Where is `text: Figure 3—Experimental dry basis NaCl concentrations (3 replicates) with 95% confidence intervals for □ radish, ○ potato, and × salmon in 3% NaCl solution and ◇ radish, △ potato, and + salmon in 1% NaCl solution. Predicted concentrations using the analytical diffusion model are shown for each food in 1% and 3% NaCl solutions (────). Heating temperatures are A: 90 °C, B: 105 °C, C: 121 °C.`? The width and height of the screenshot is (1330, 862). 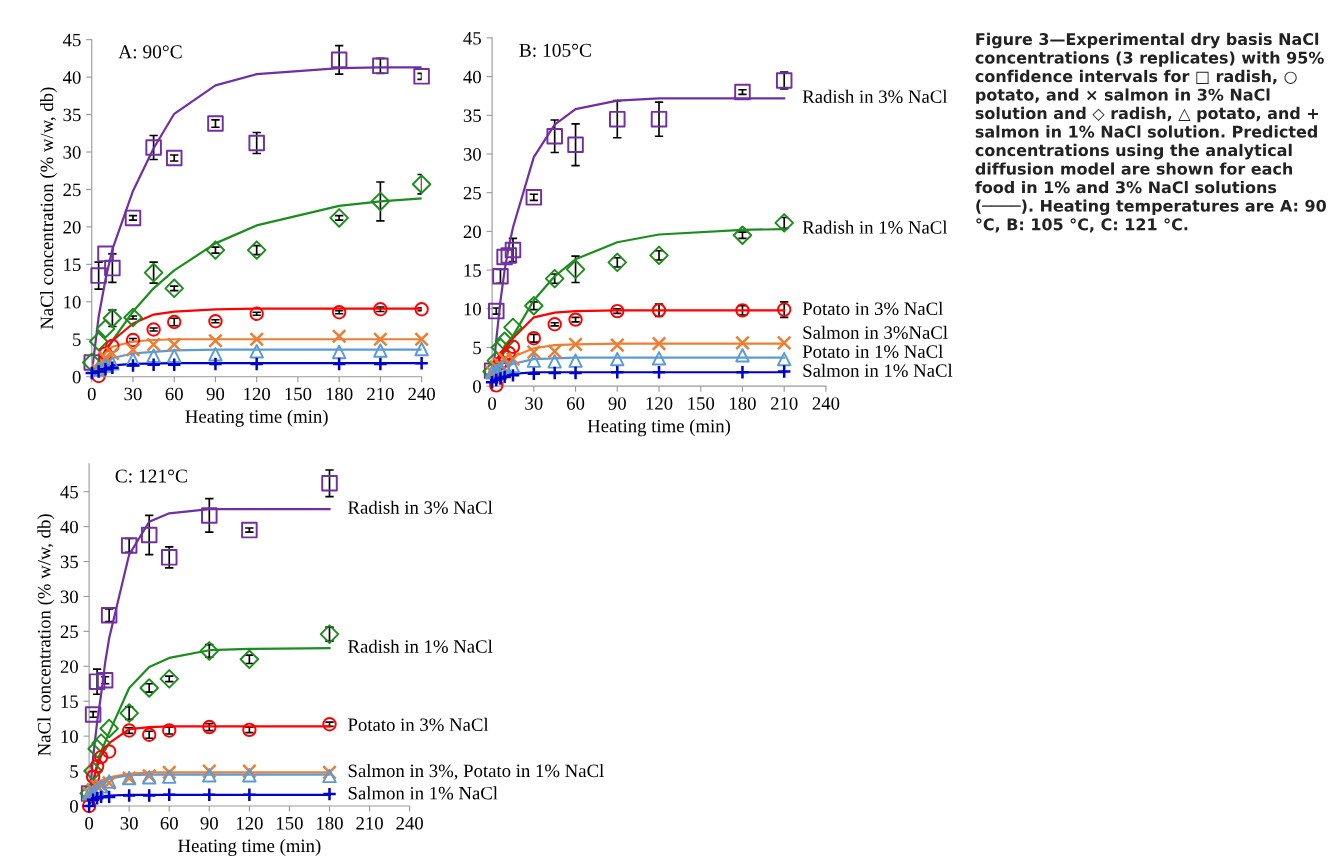 text: Figure 3—Experimental dry basis NaCl concentrations (3 replicates) with 95% confidence intervals for □ radish, ○ potato, and × salmon in 3% NaCl solution and ◇ radish, △ potato, and + salmon in 1% NaCl solution. Predicted concentrations using the analytical diffusion model are shown for each food in 1% and 3% NaCl solutions (────). Heating temperatures are A: 90 °C, B: 105 °C, C: 121 °C. is located at coordinates (1150, 132).